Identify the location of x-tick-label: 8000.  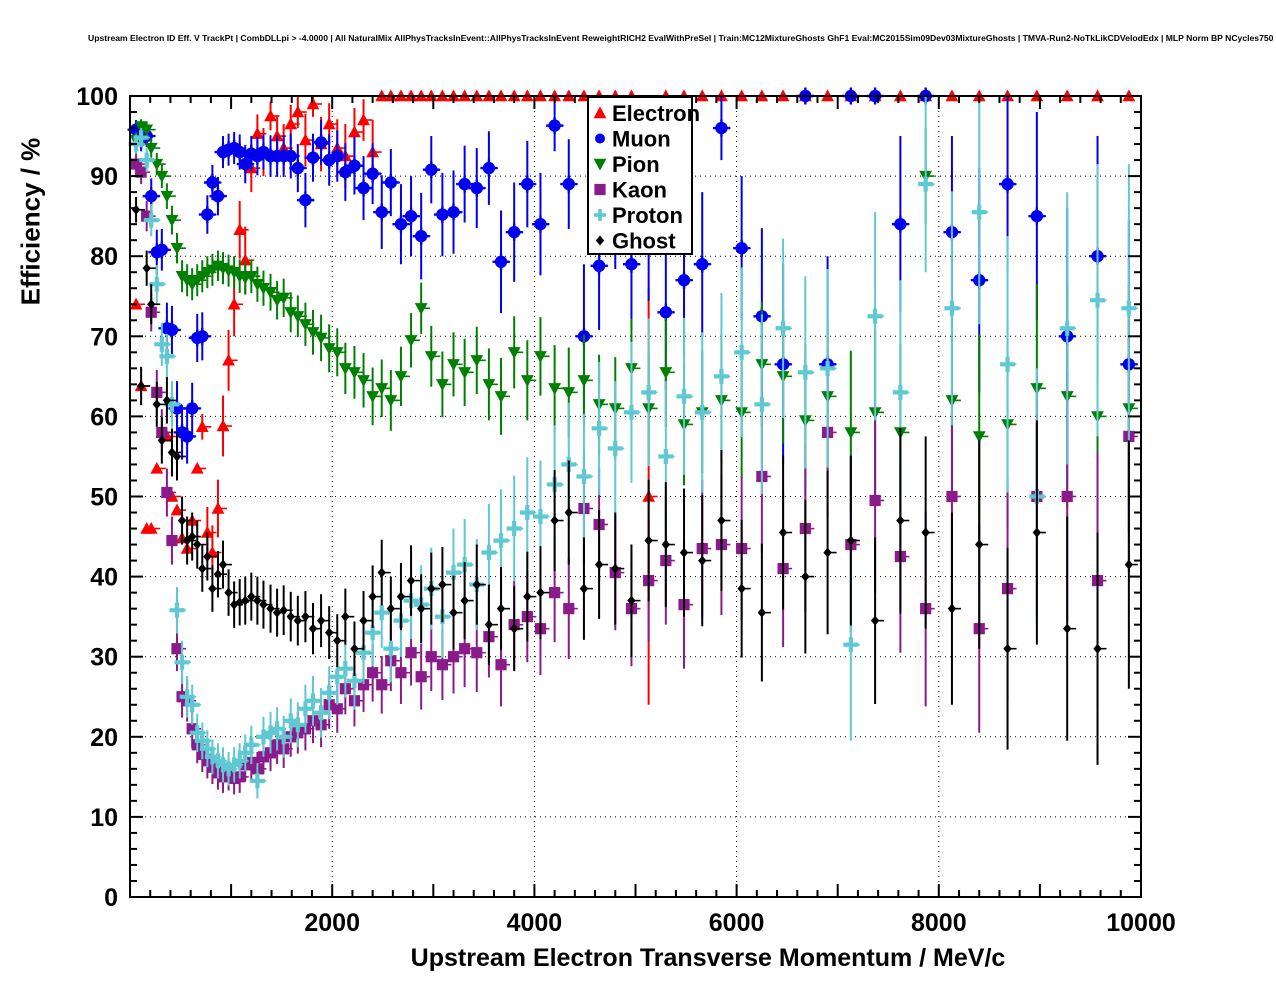
(939, 923).